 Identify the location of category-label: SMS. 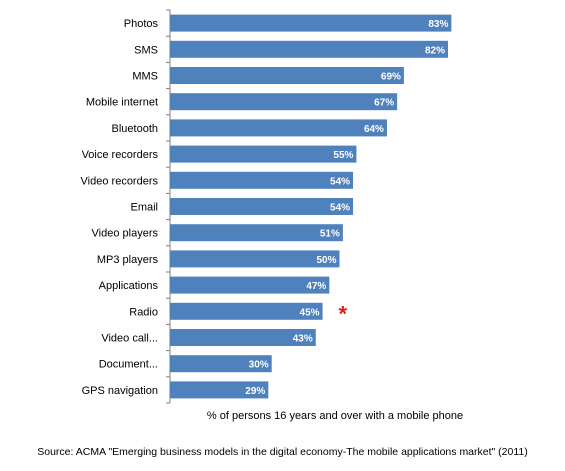
(146, 50).